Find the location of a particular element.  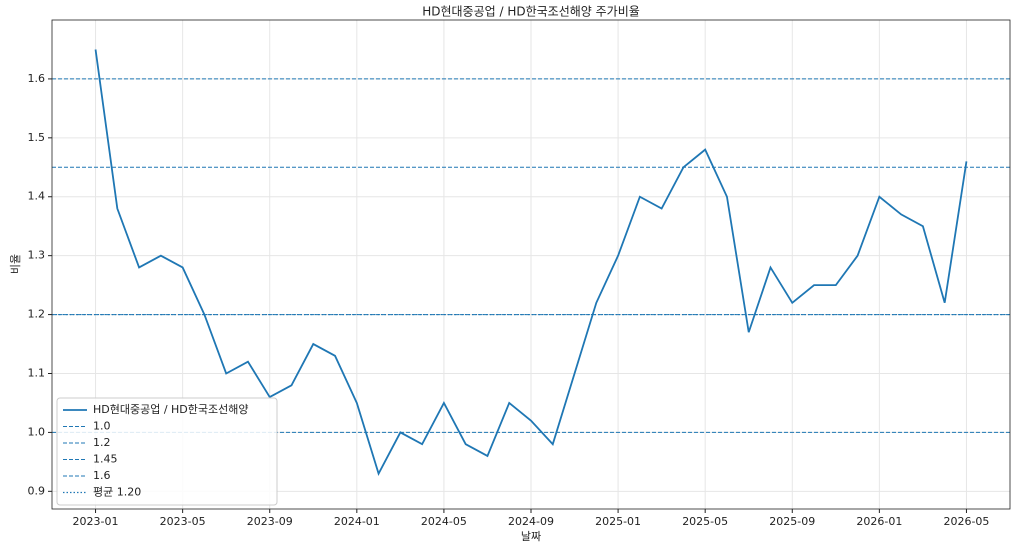

chart-title: HD현대중공업 / HD한국조선해양 주가비율 is located at coordinates (531, 12).